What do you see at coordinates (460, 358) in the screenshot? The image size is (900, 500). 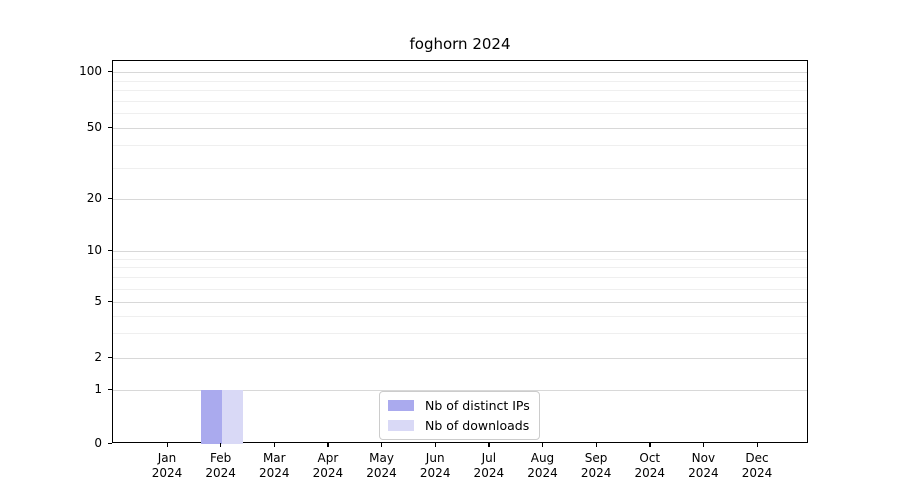 I see `gridline-major-y2` at bounding box center [460, 358].